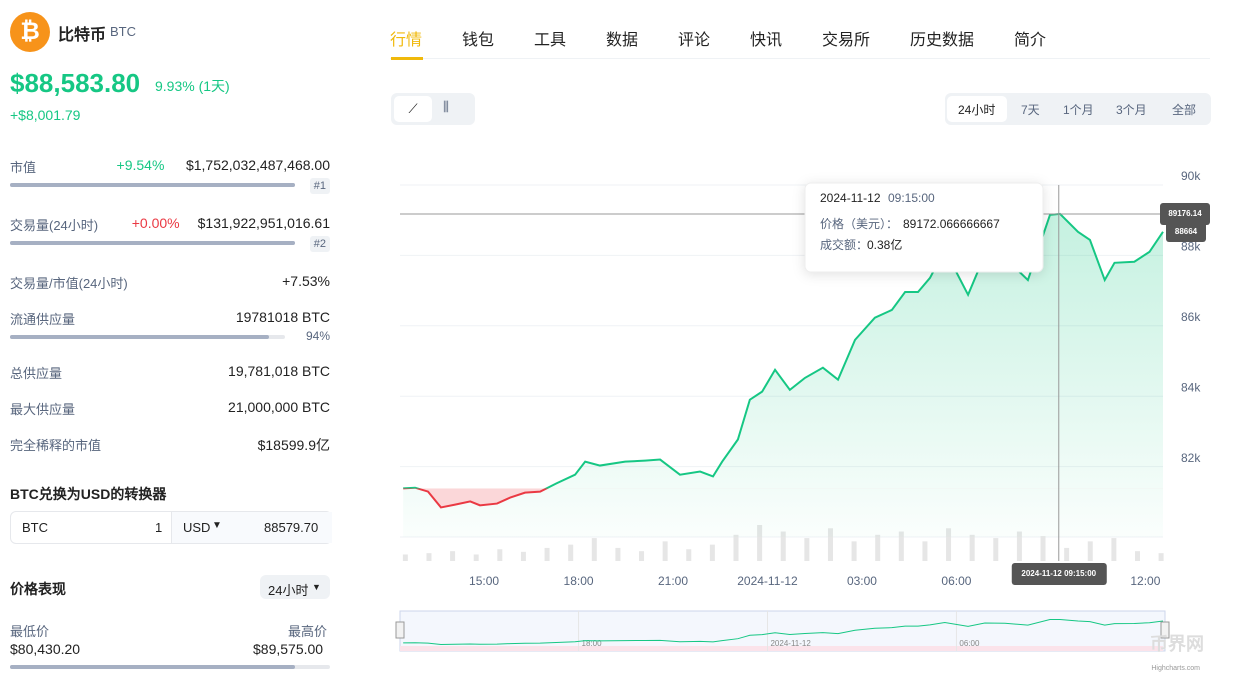 The width and height of the screenshot is (1234, 674). Describe the element at coordinates (783, 631) in the screenshot. I see `navigator-line` at that location.